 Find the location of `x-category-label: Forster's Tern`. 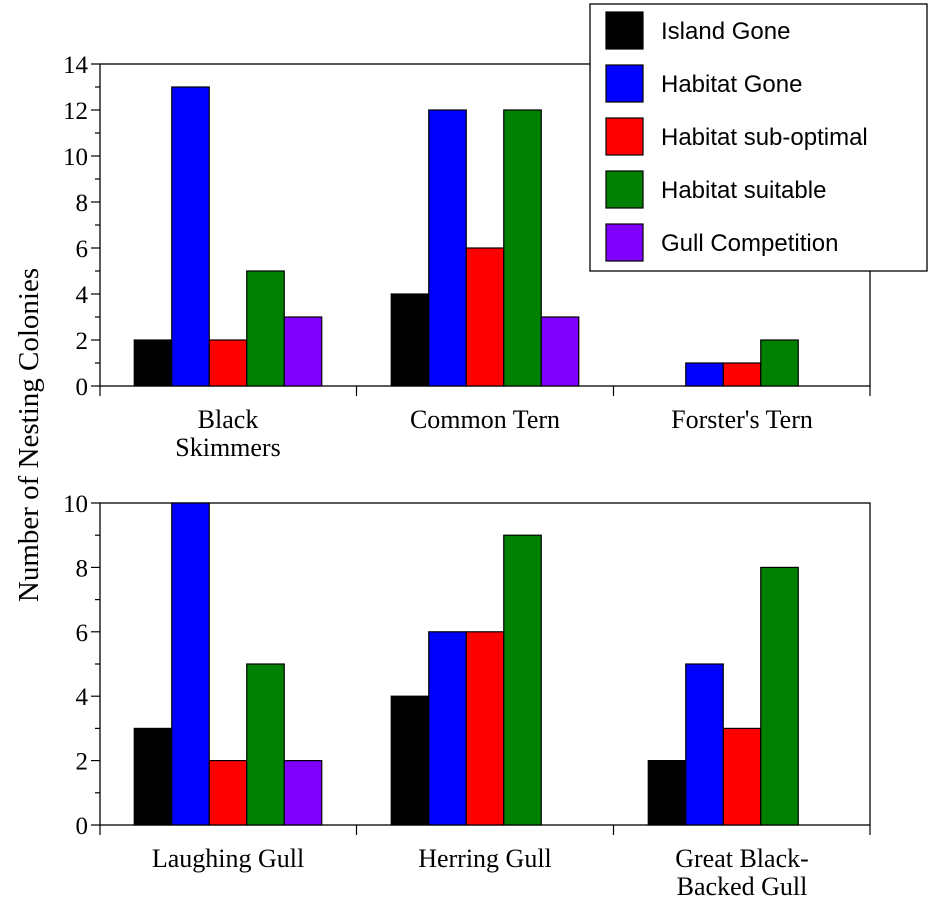

x-category-label: Forster's Tern is located at coordinates (742, 419).